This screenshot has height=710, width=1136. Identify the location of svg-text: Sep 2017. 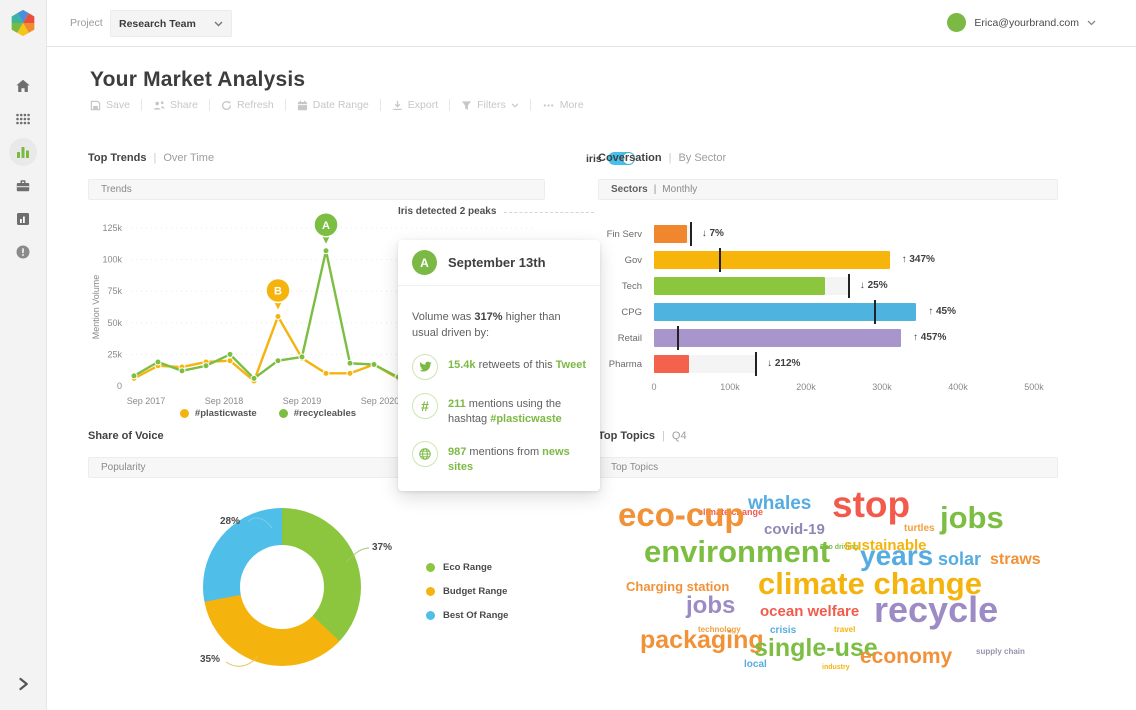
(146, 401).